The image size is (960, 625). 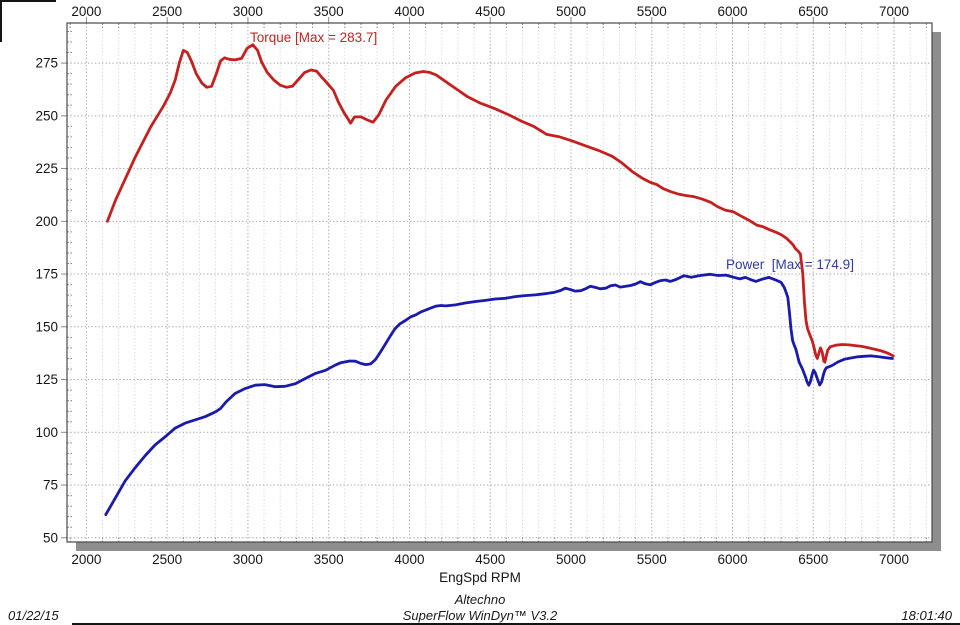 I want to click on y-axis-tick-label: 250, so click(x=46, y=115).